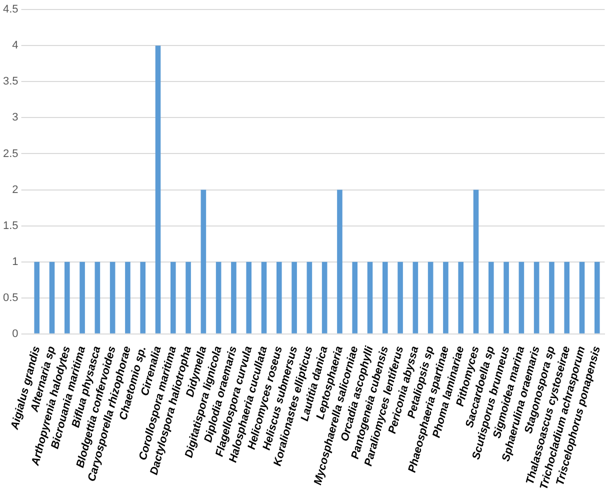  What do you see at coordinates (15, 118) in the screenshot?
I see `y-tick-label: 3` at bounding box center [15, 118].